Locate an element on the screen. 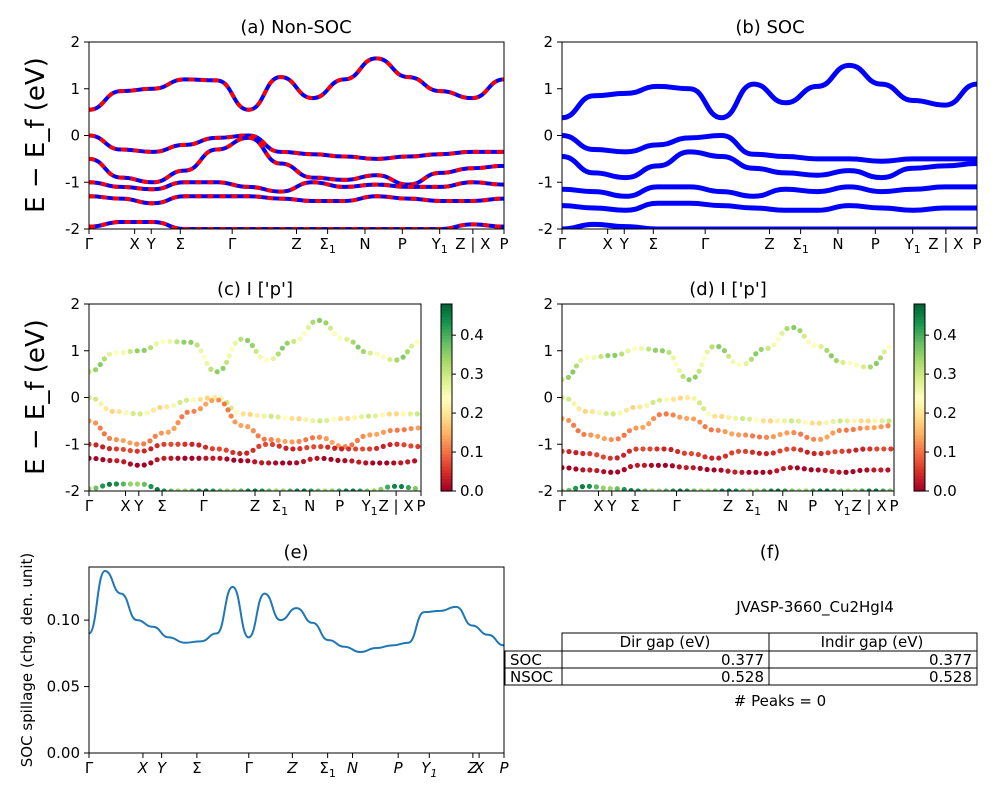 The width and height of the screenshot is (1000, 800). row-label-nsoc: NSOC is located at coordinates (531, 677).